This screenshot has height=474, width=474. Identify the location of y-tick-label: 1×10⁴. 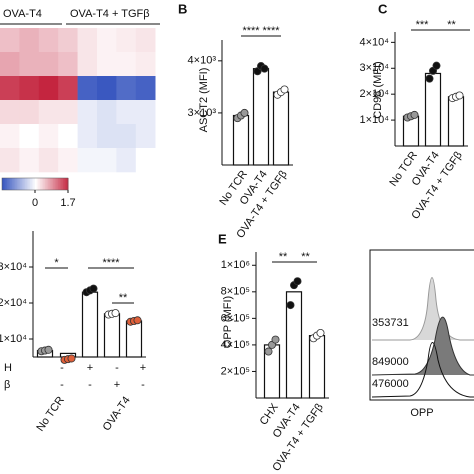
(374, 120).